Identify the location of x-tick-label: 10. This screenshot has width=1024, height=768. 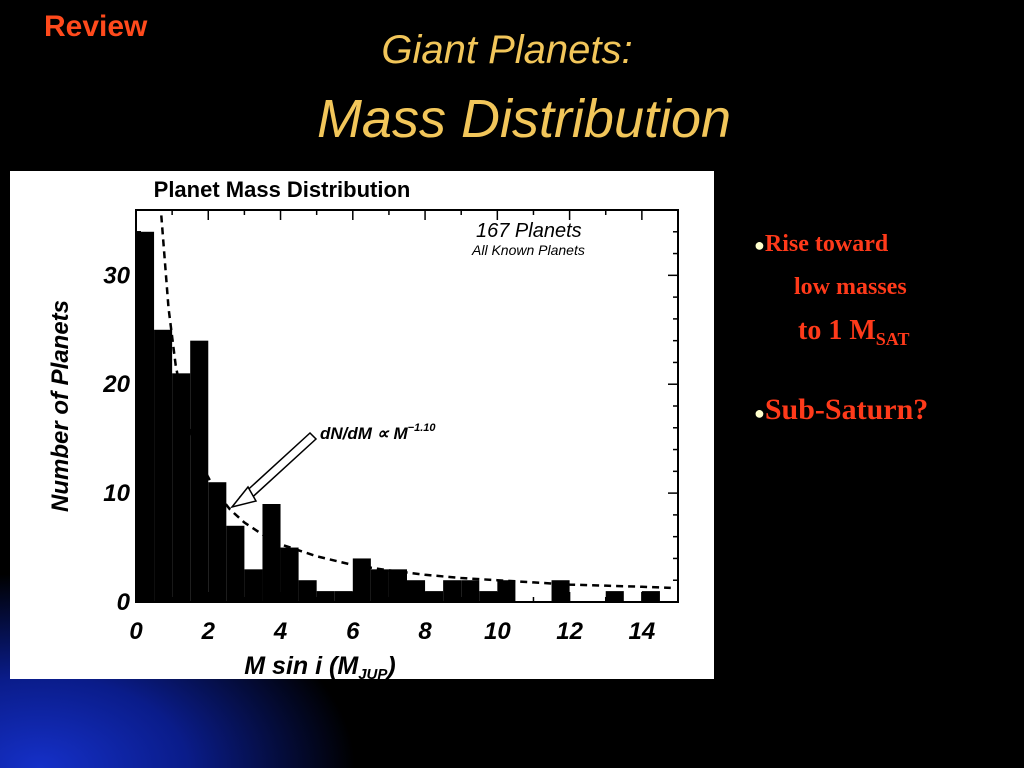
(497, 631).